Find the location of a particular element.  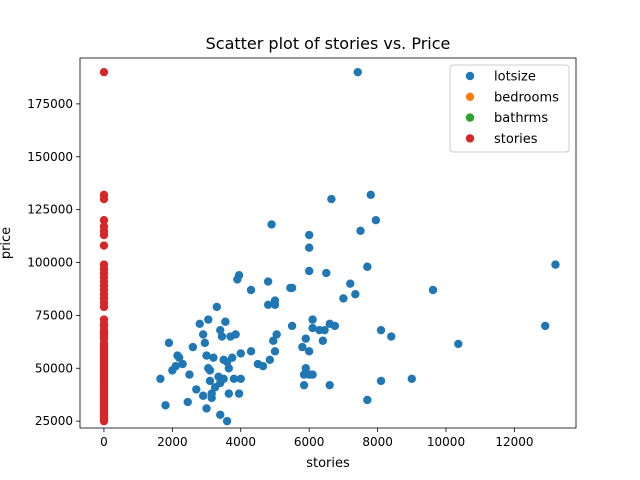

x-tick-label: 8000 is located at coordinates (377, 442).